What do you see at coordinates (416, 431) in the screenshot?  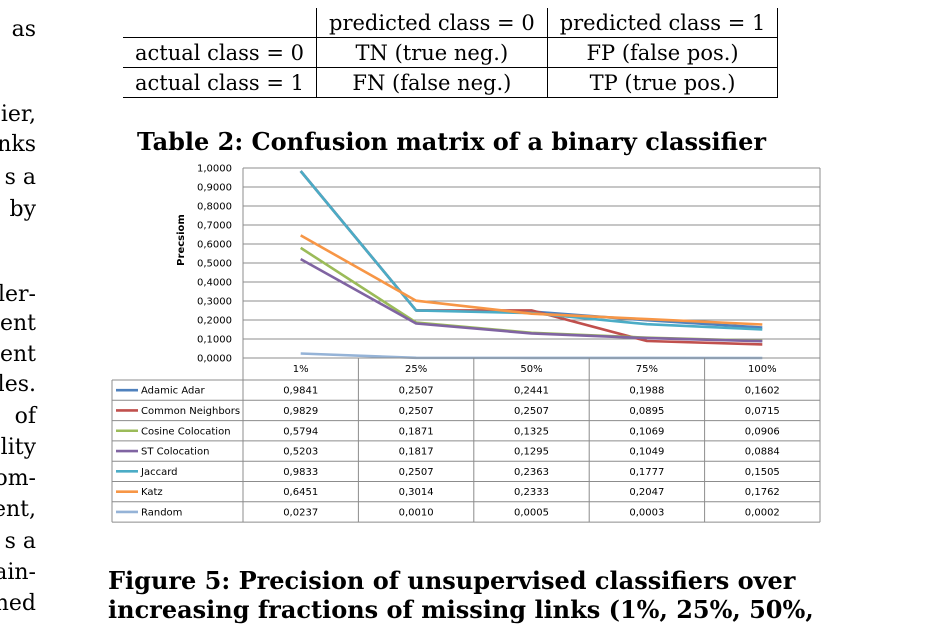 I see `data-label: 0,1871` at bounding box center [416, 431].